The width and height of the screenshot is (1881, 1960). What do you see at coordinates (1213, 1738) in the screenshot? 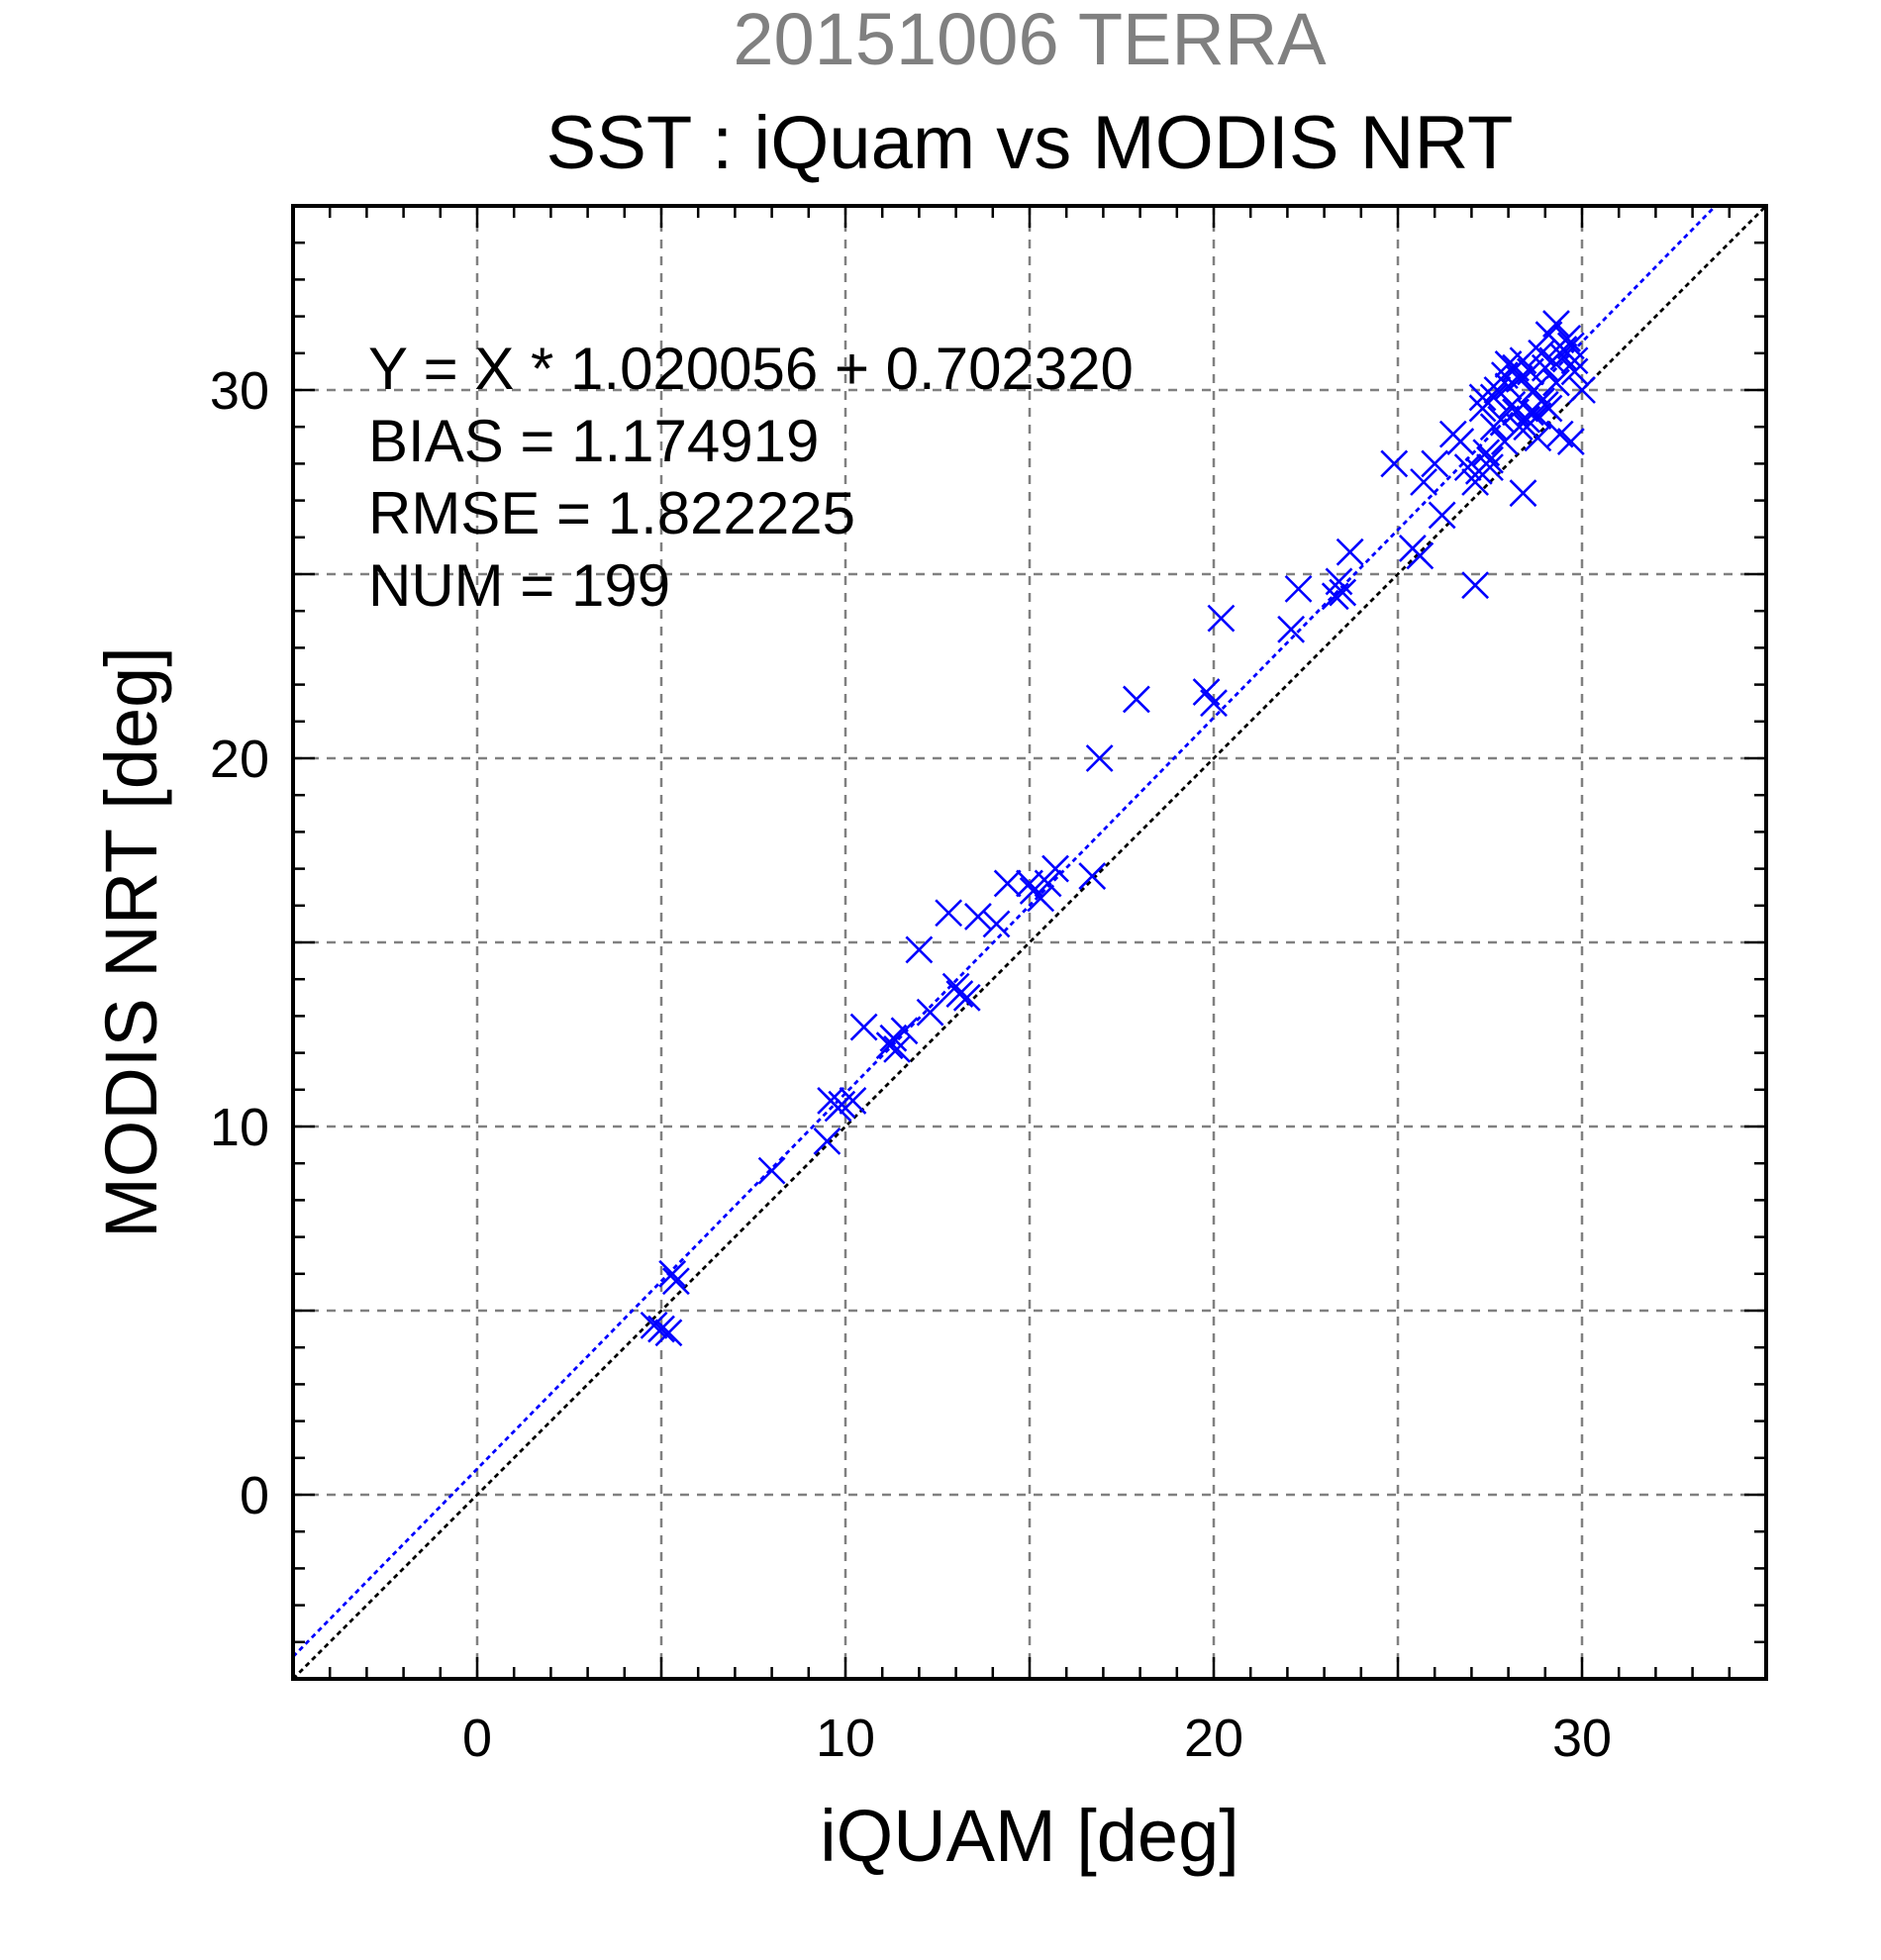
I see `x-tick-label: 20` at bounding box center [1213, 1738].